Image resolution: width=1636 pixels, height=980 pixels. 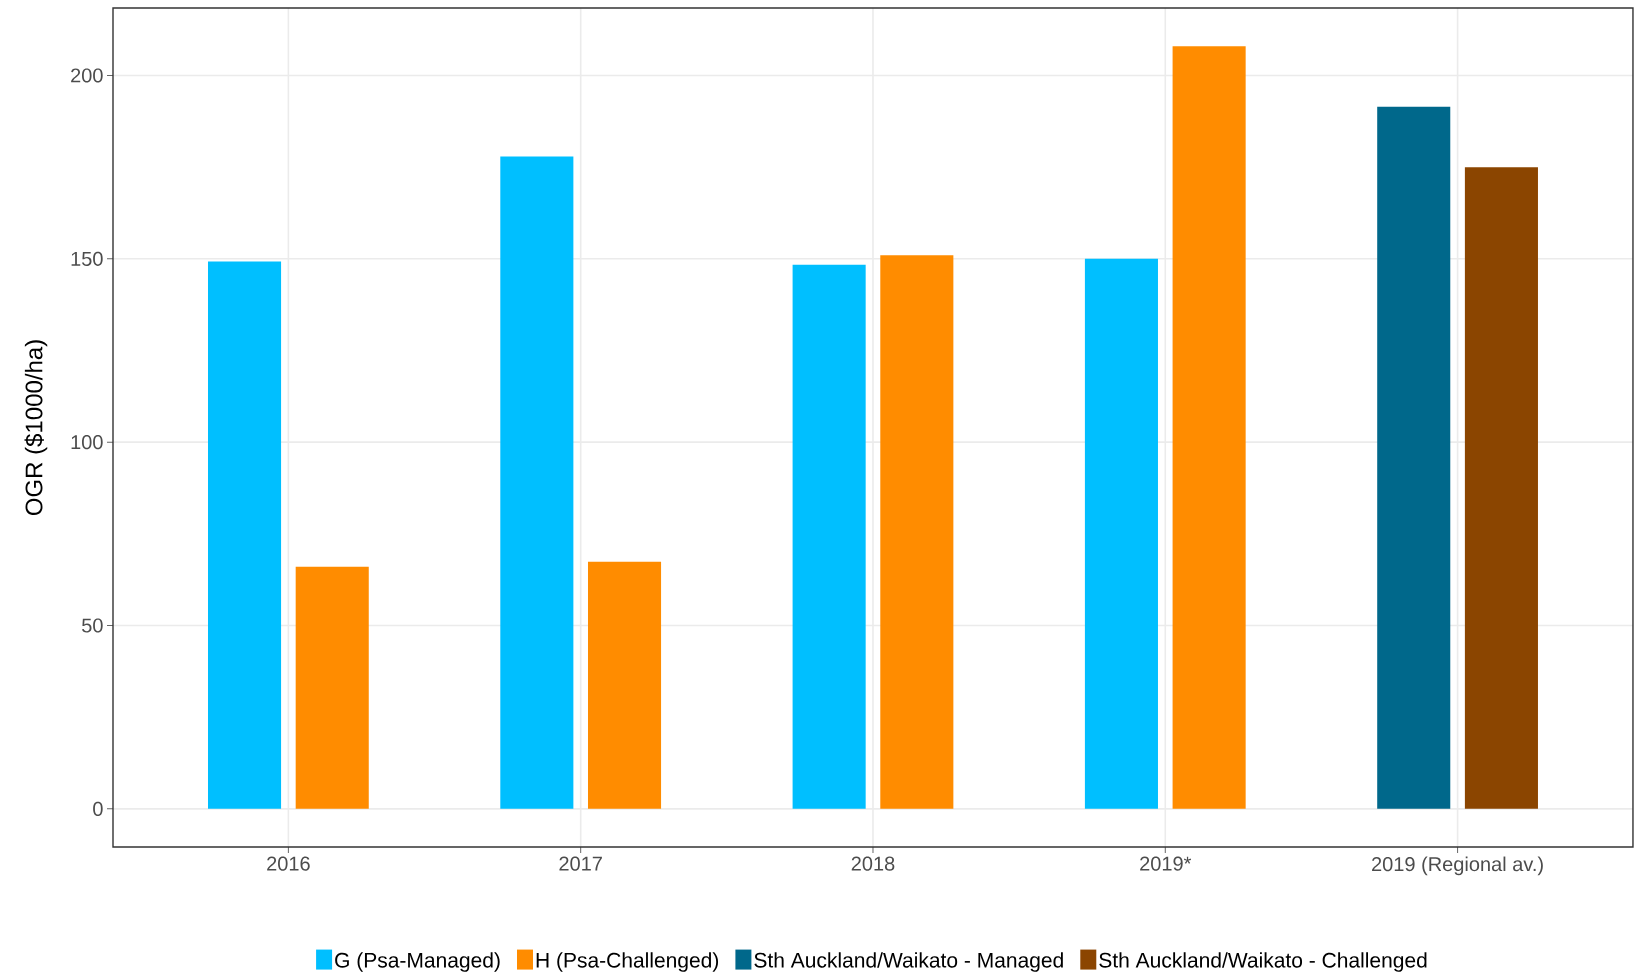 I want to click on y-tick-label: 50, so click(x=92, y=625).